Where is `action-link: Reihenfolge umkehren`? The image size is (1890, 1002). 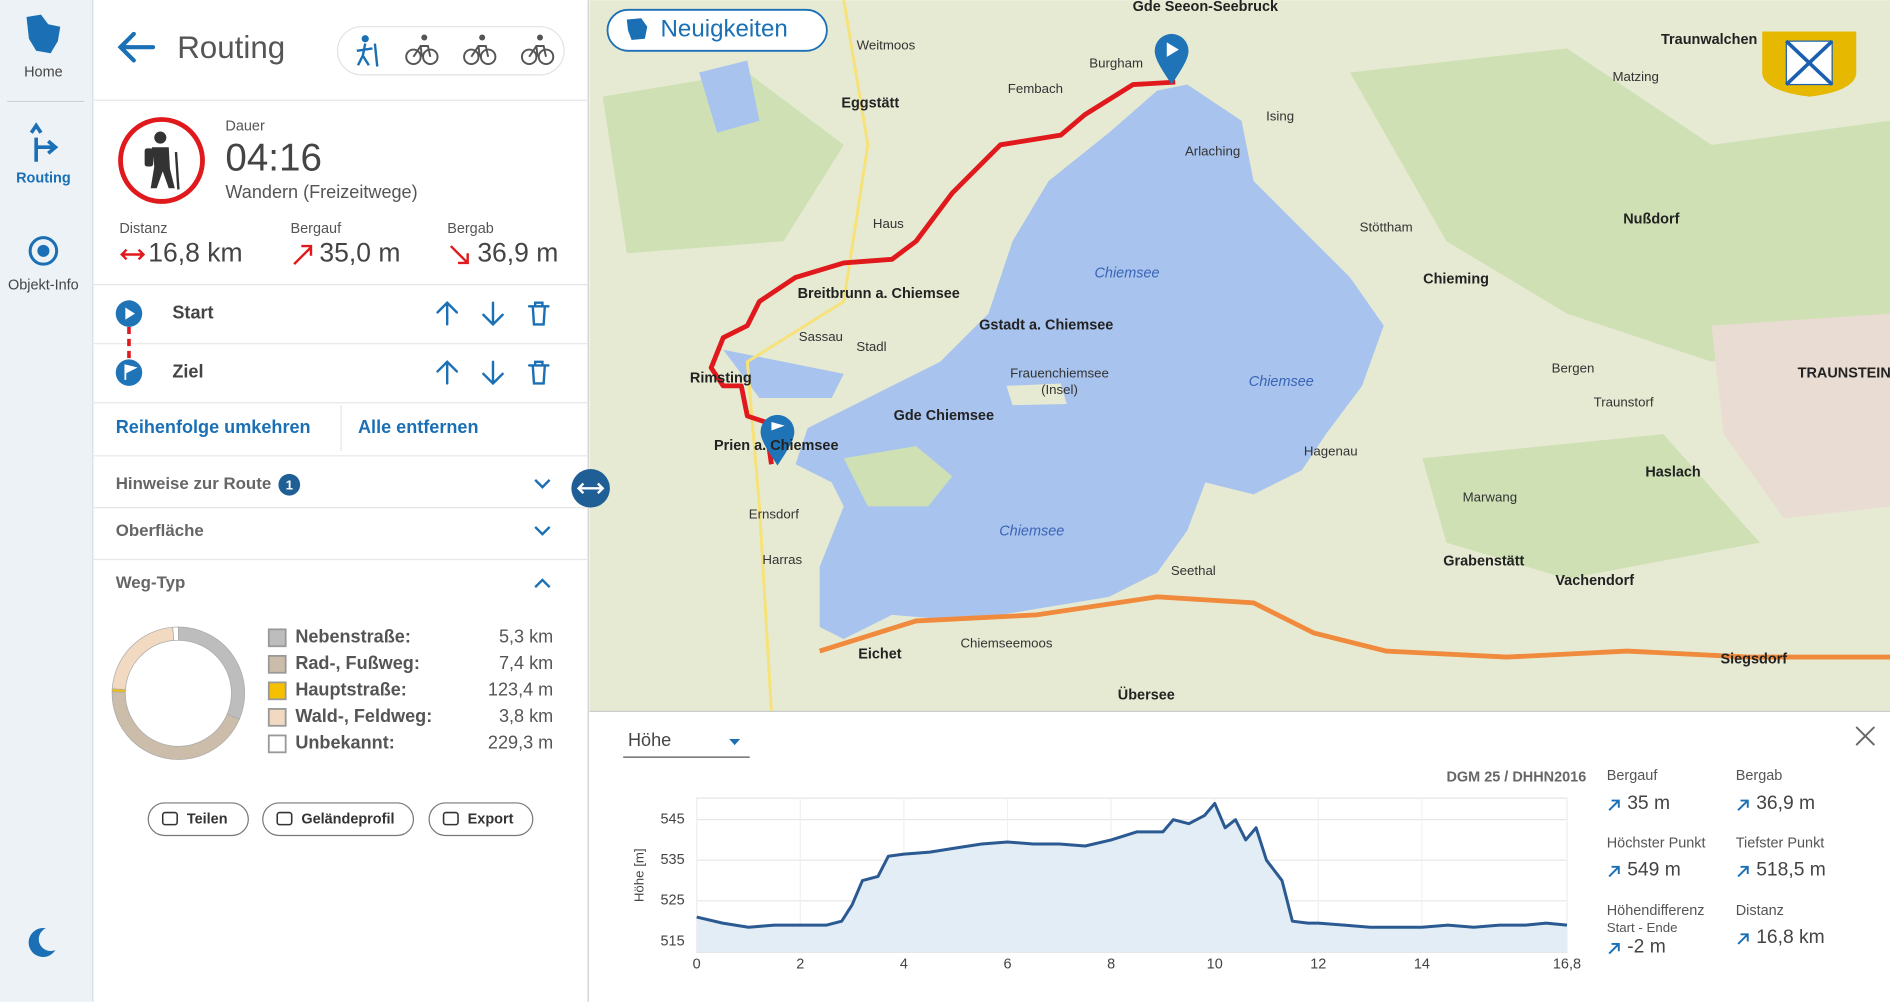 action-link: Reihenfolge umkehren is located at coordinates (213, 427).